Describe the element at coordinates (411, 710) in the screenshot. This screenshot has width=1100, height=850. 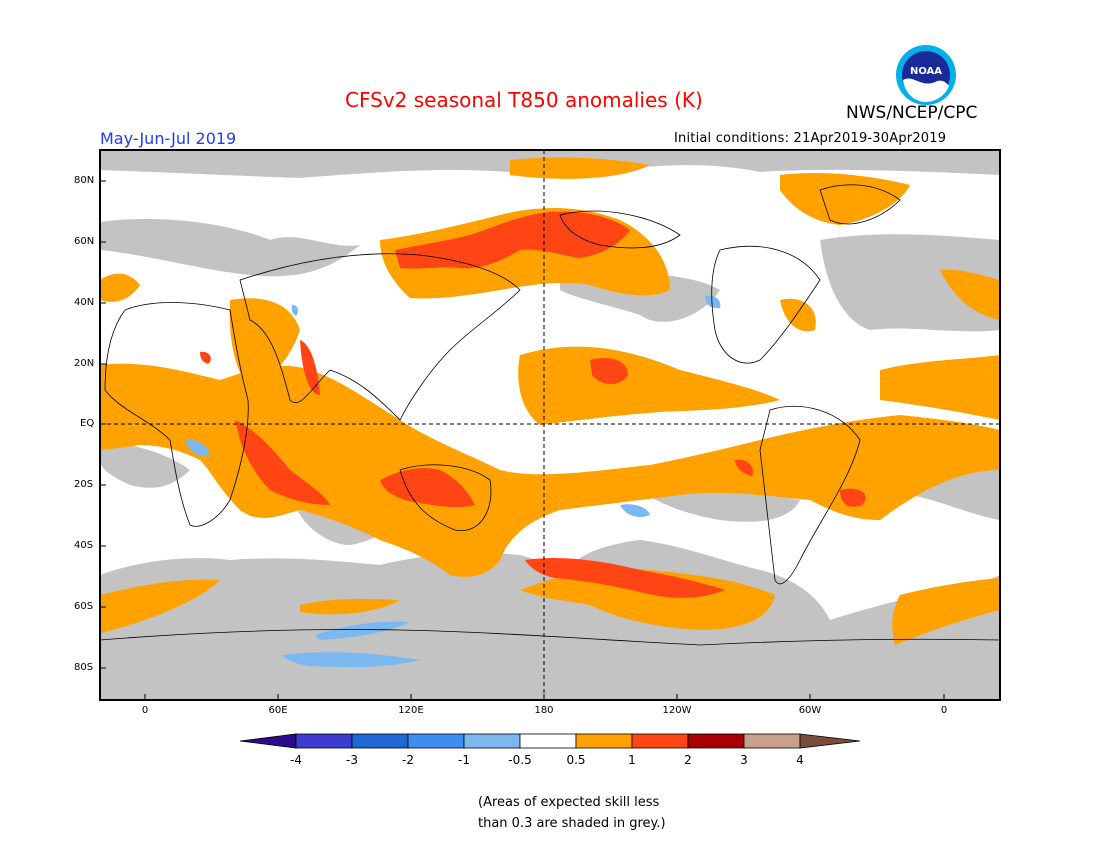
I see `lon-label: 120E` at that location.